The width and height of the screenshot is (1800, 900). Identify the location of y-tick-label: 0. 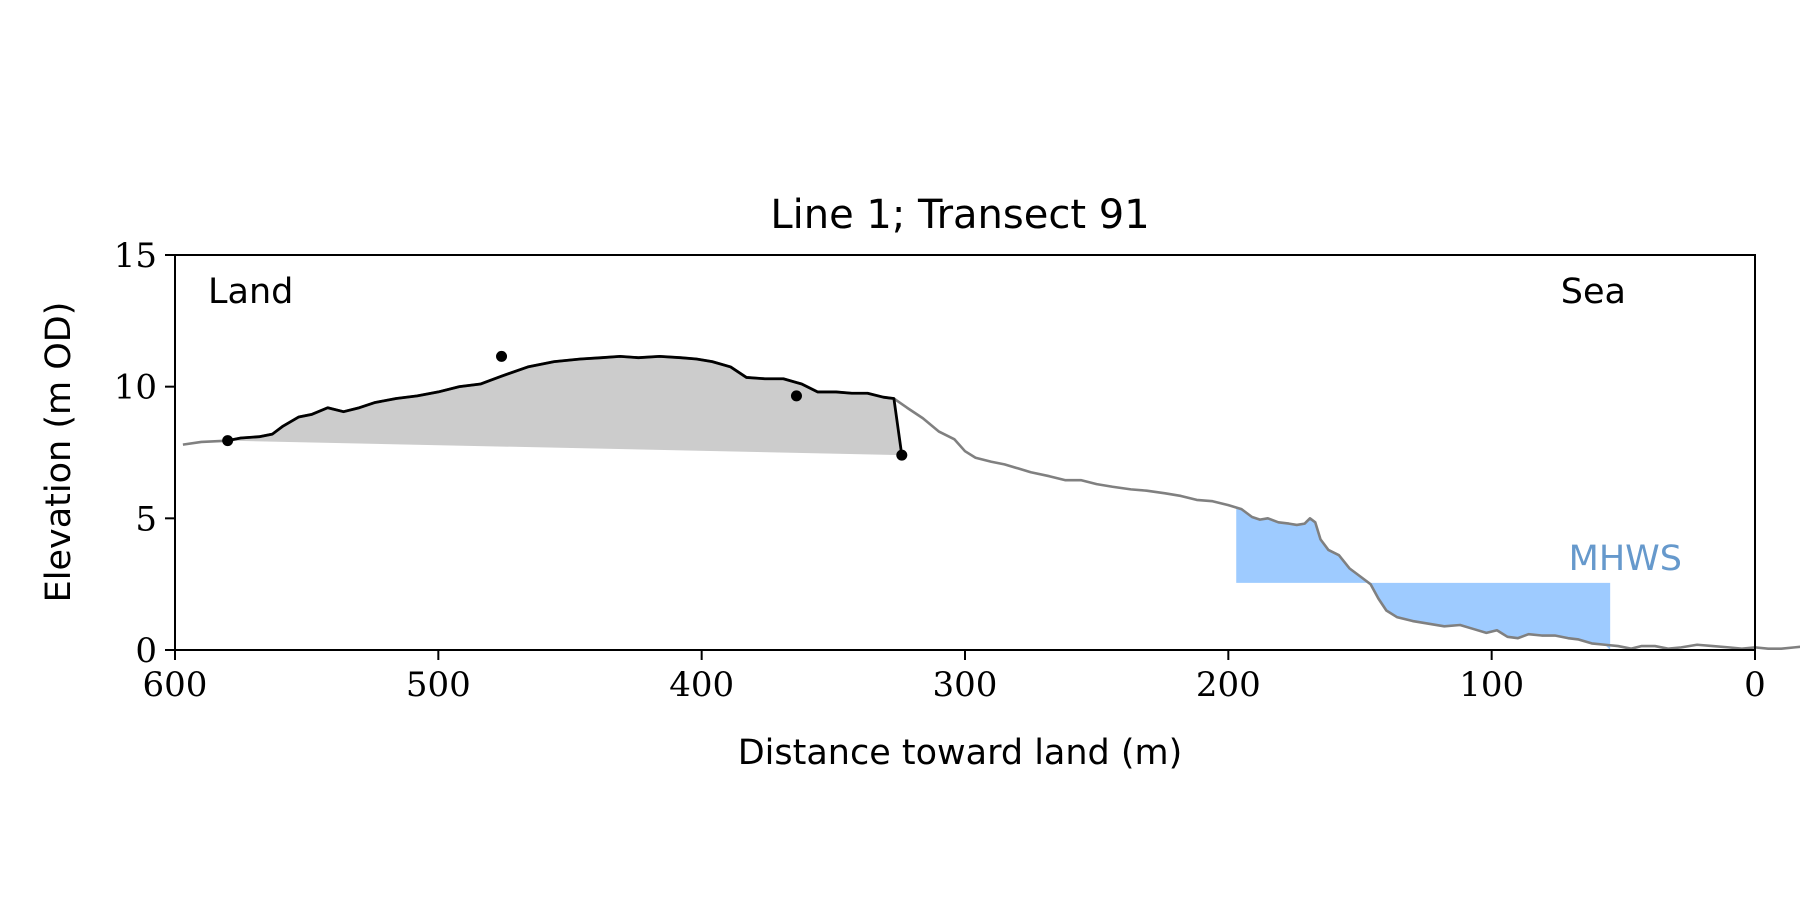
(146, 651).